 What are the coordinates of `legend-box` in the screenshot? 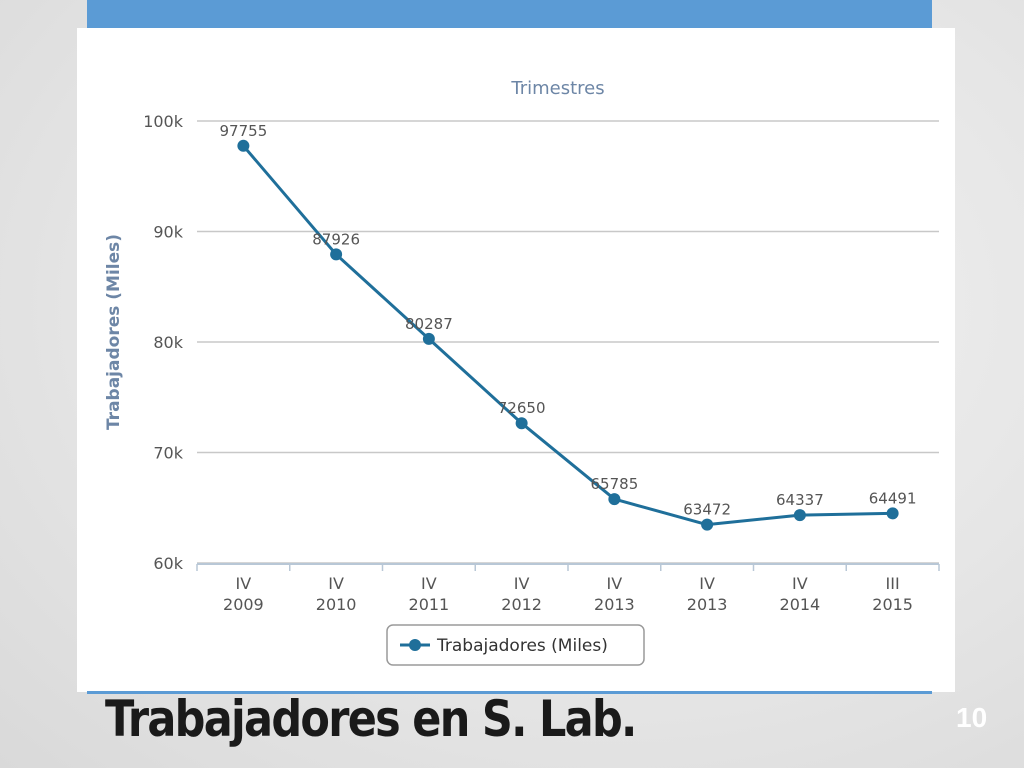 It's located at (515, 645).